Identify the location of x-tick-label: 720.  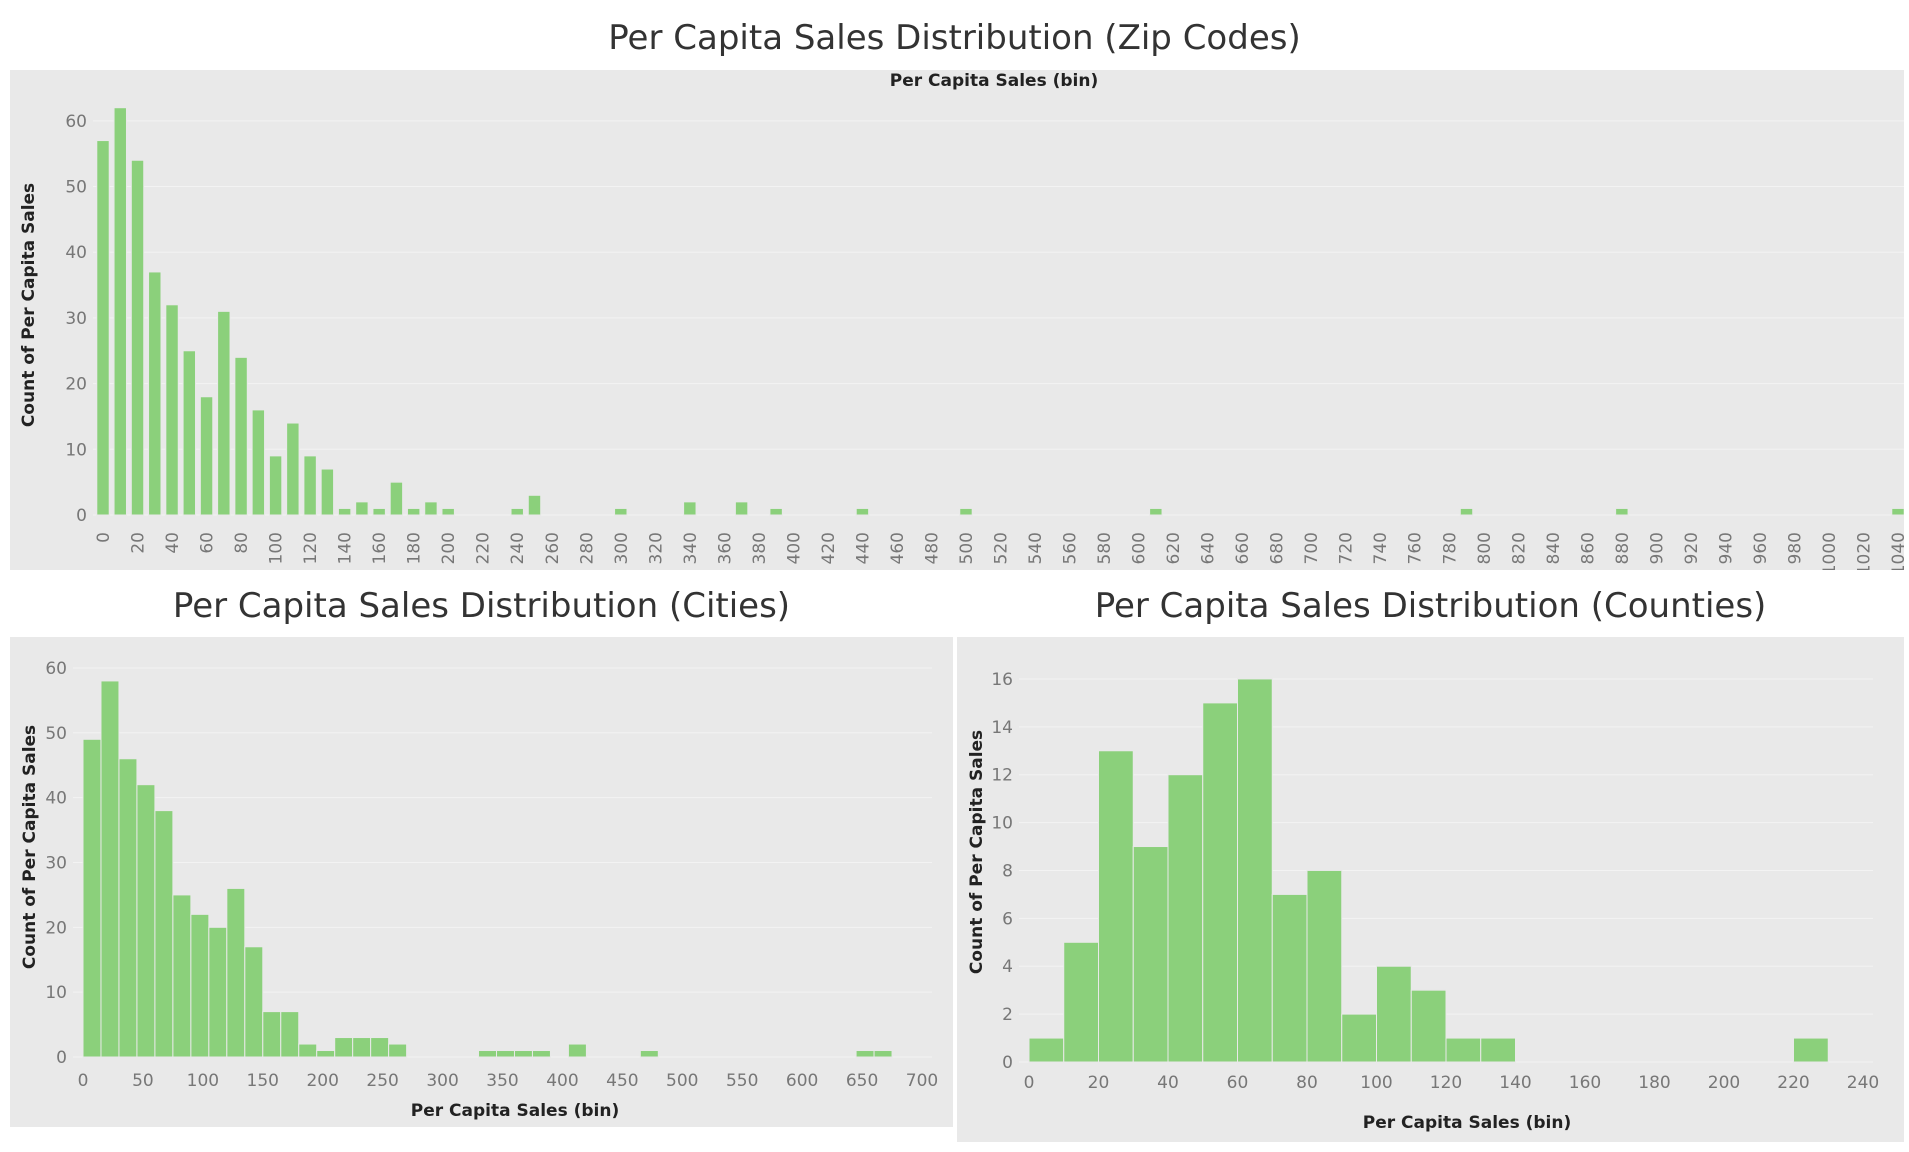
(1347, 548).